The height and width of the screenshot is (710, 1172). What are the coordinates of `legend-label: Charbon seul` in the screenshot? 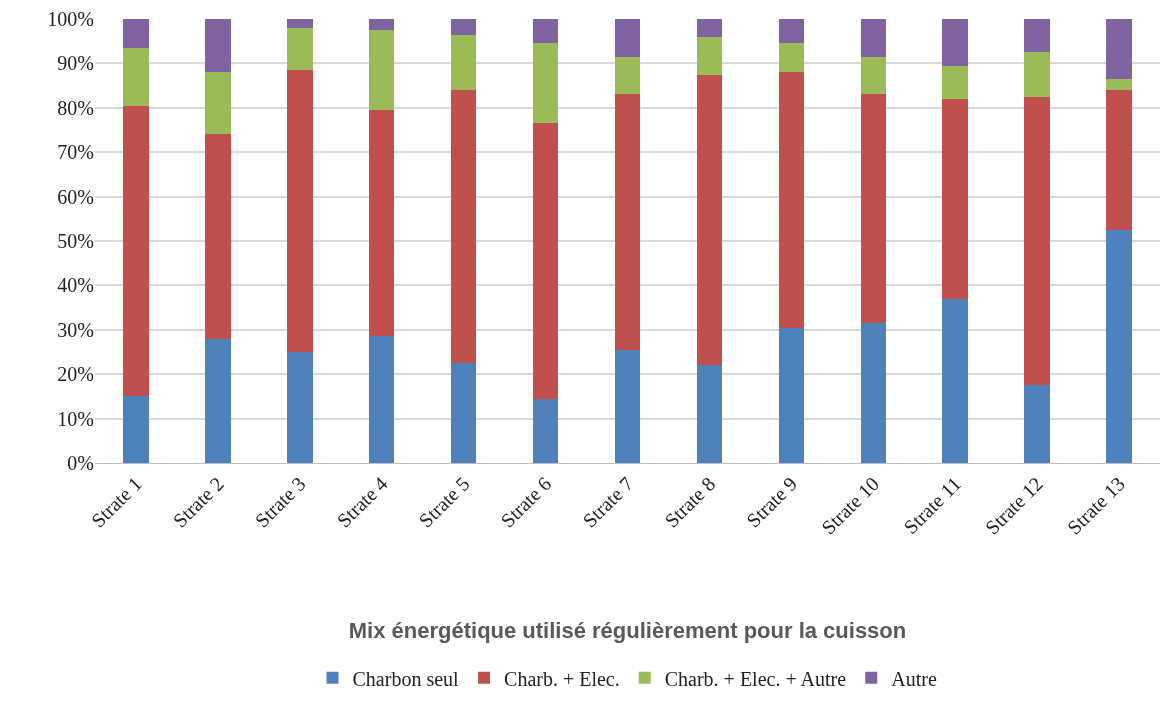 It's located at (406, 678).